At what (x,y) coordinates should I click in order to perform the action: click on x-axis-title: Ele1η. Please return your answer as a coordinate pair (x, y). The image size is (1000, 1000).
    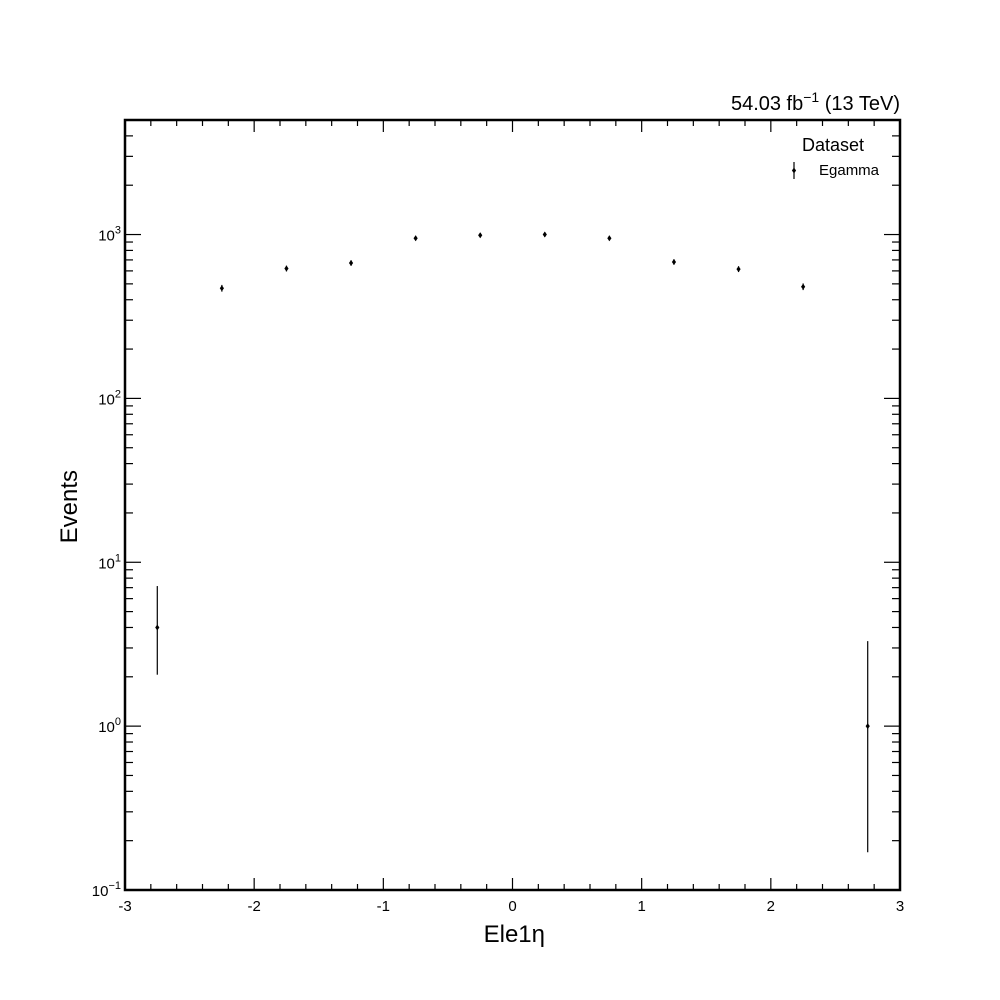
    Looking at the image, I should click on (514, 934).